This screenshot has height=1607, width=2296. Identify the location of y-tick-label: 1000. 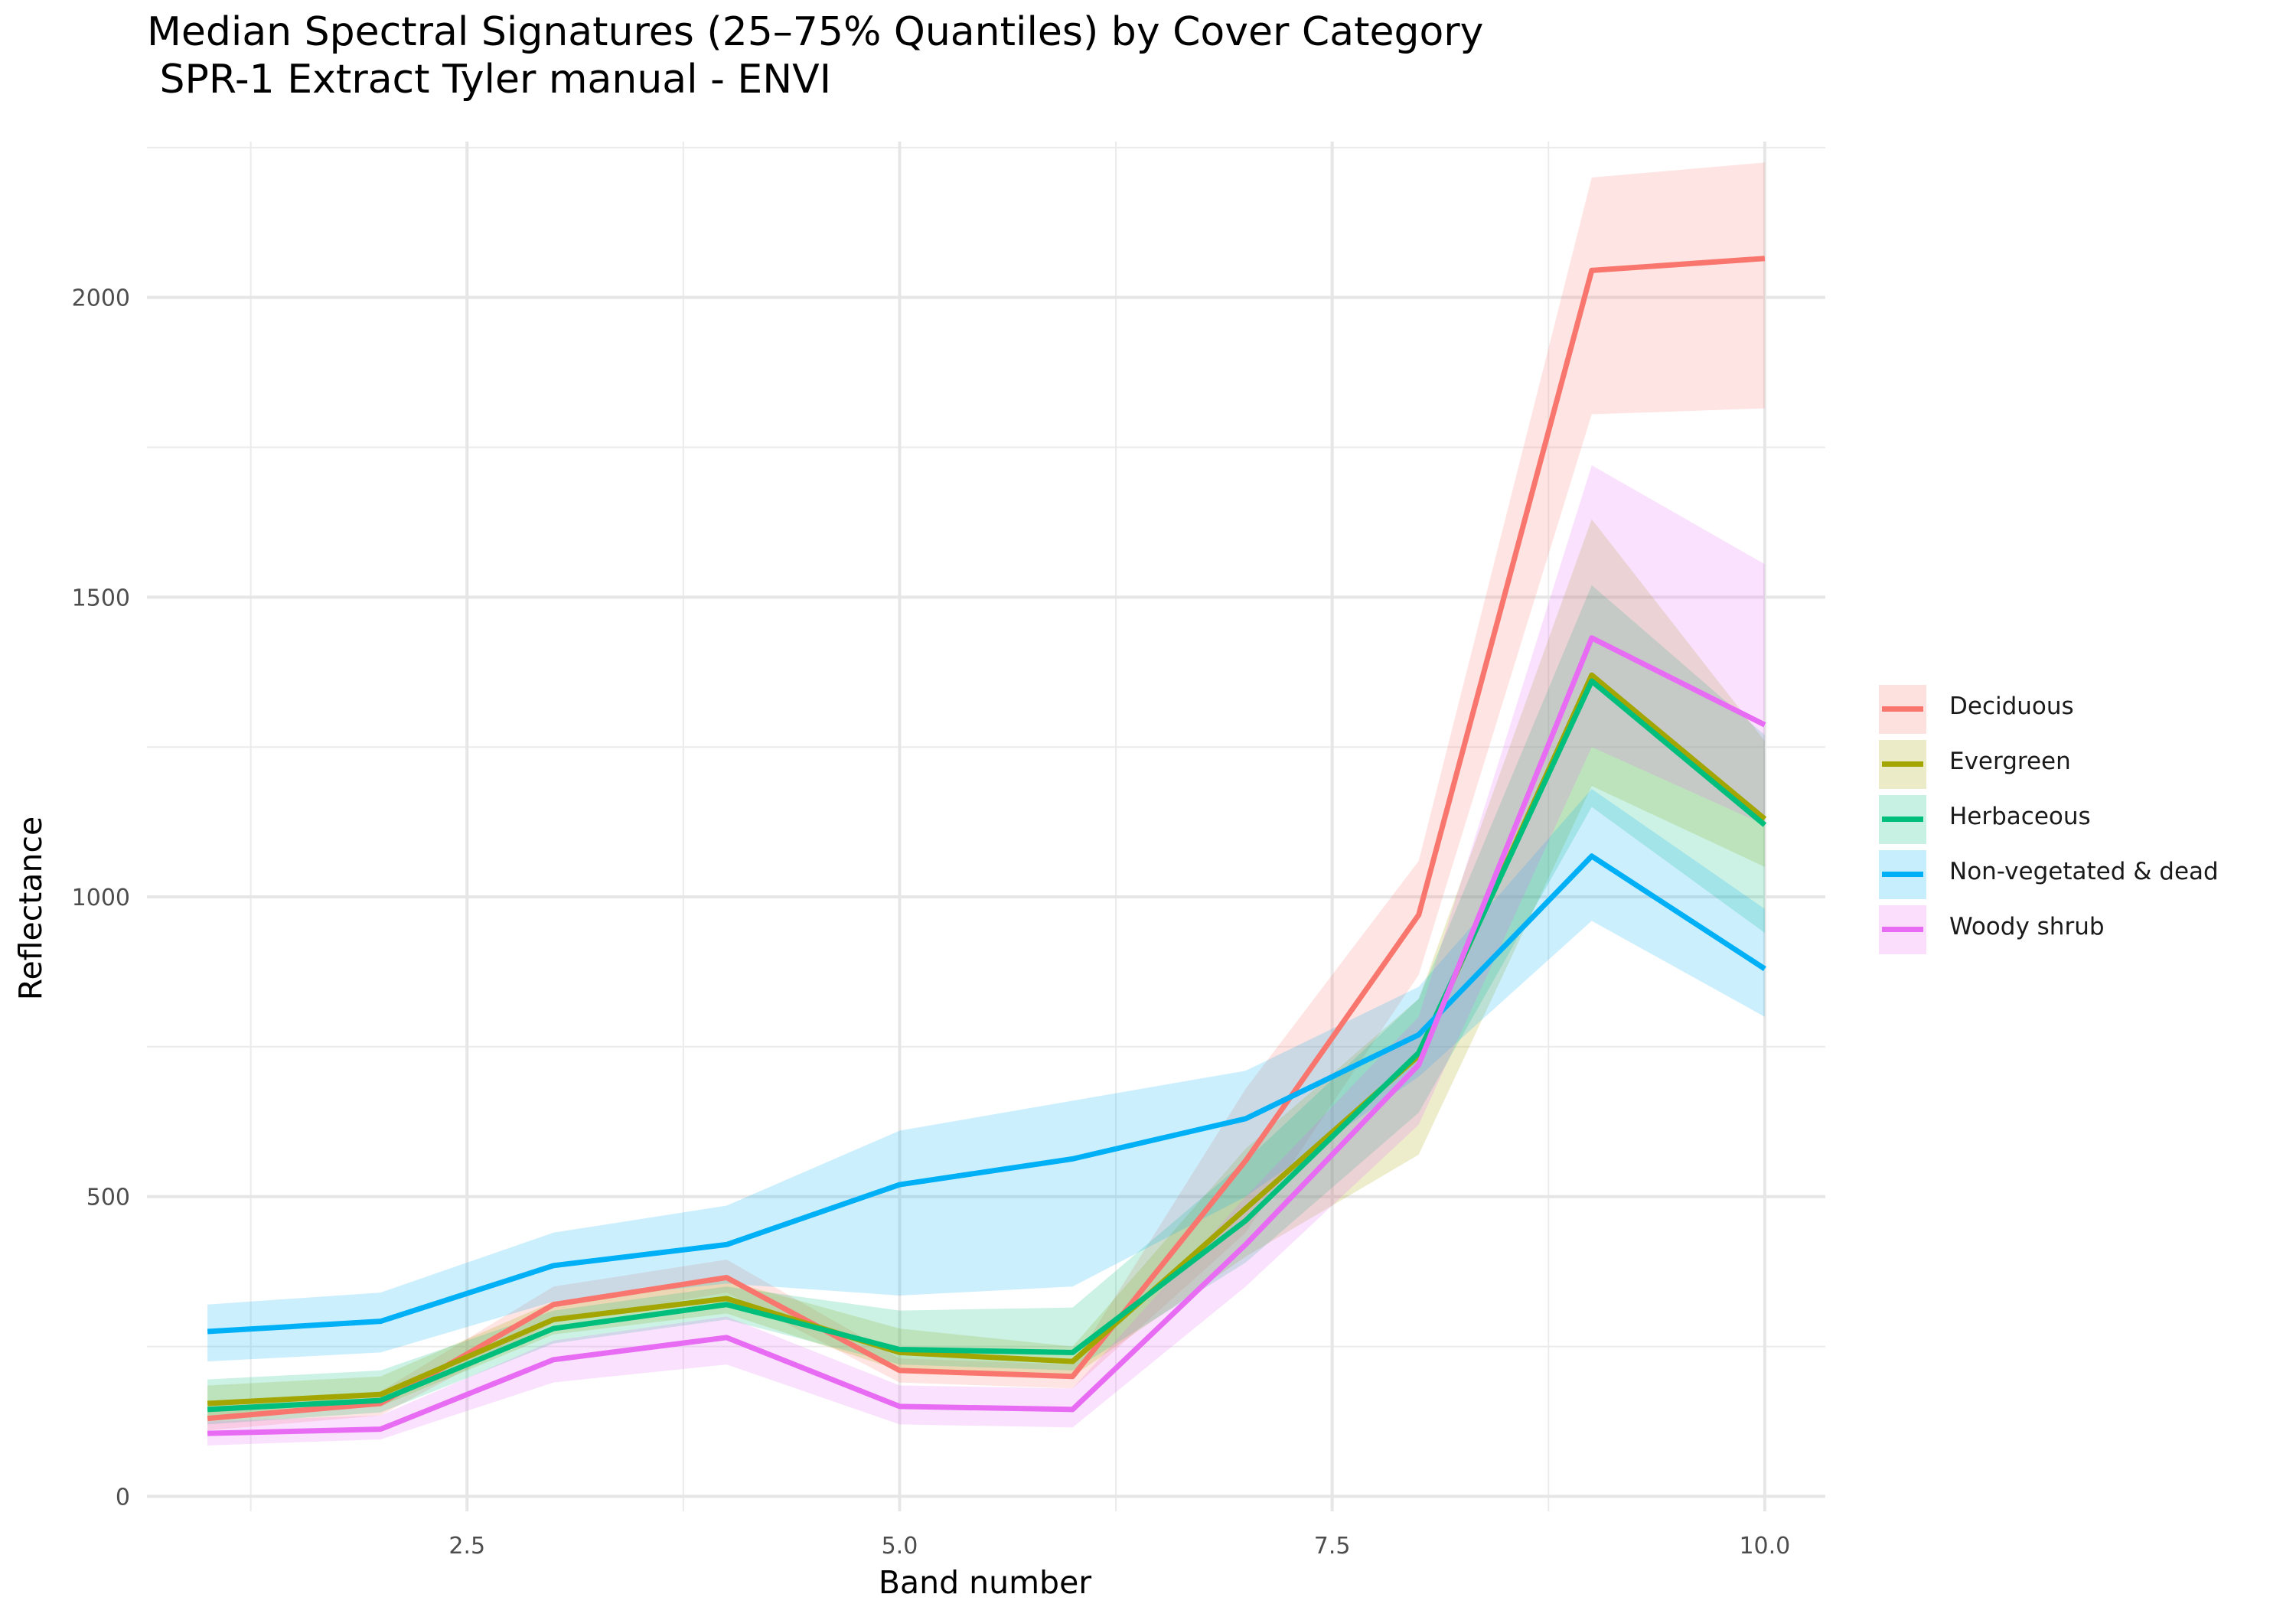
(101, 898).